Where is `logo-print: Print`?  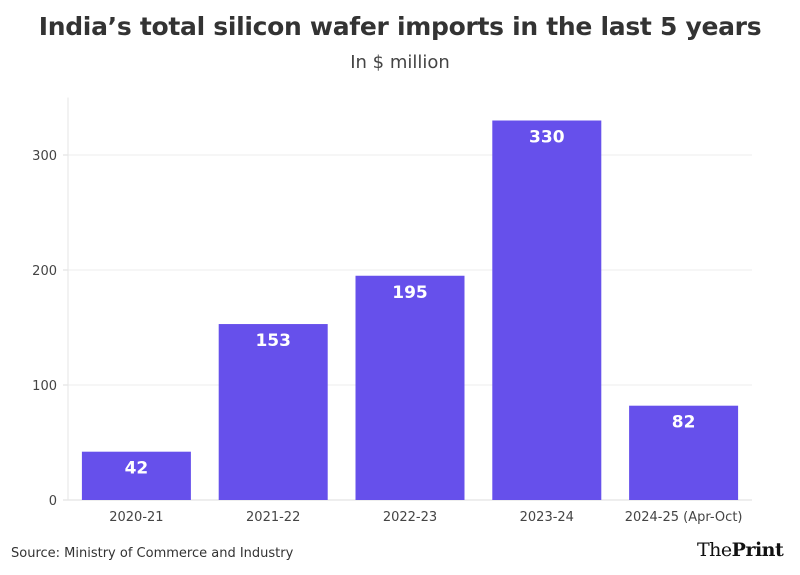
logo-print: Print is located at coordinates (757, 550).